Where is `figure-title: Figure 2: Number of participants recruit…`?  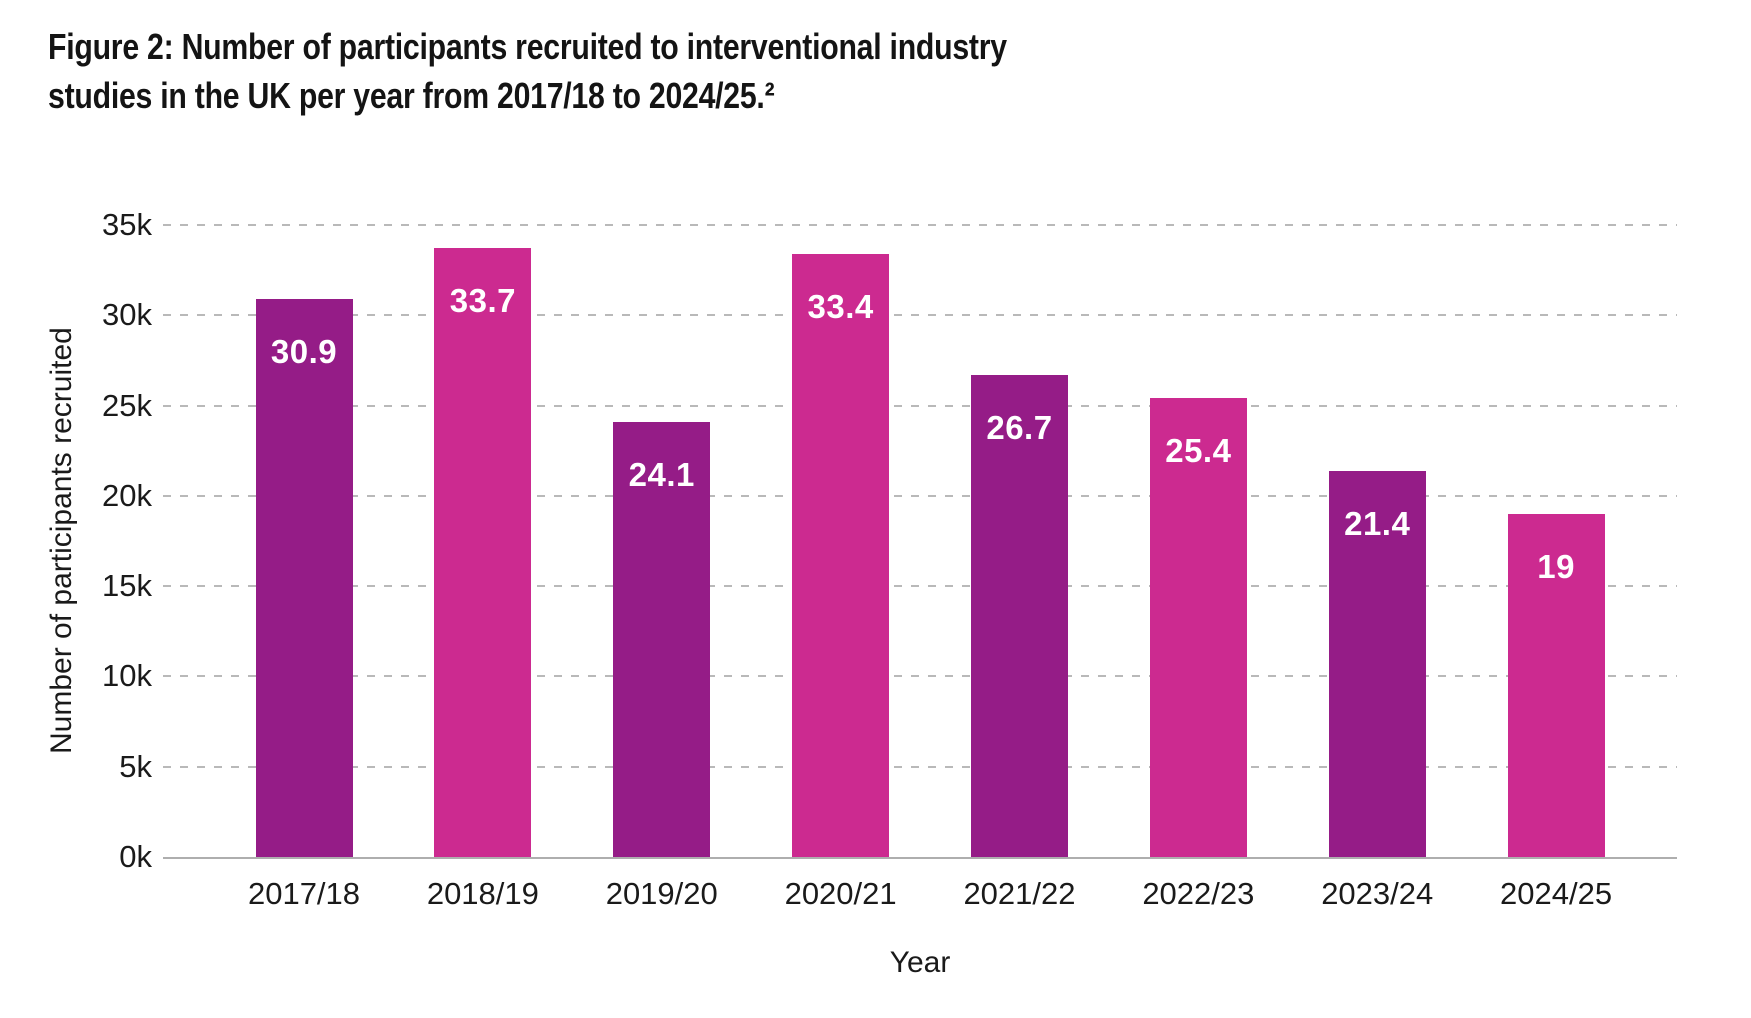 figure-title: Figure 2: Number of participants recruit… is located at coordinates (527, 71).